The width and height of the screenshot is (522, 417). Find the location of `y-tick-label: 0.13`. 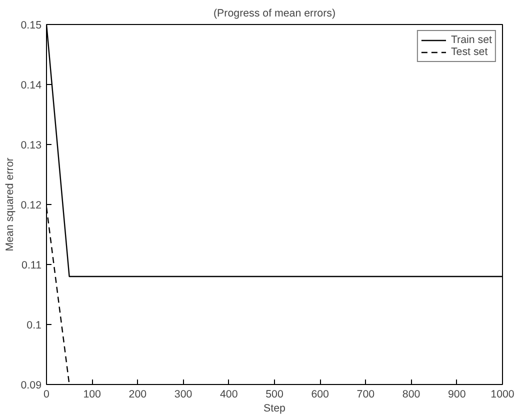

y-tick-label: 0.13 is located at coordinates (31, 146).